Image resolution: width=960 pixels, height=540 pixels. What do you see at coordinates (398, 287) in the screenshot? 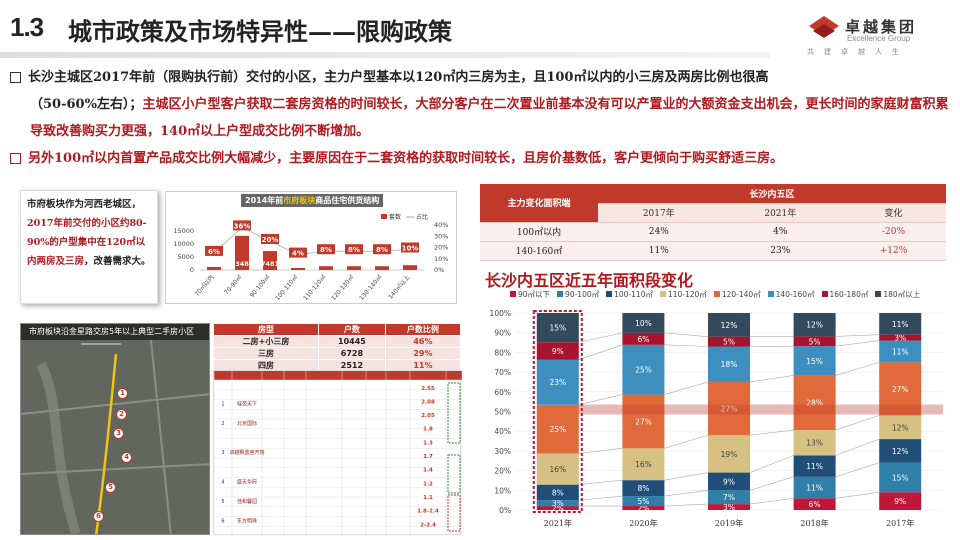
I see `x-tick-label: 140㎡以上` at bounding box center [398, 287].